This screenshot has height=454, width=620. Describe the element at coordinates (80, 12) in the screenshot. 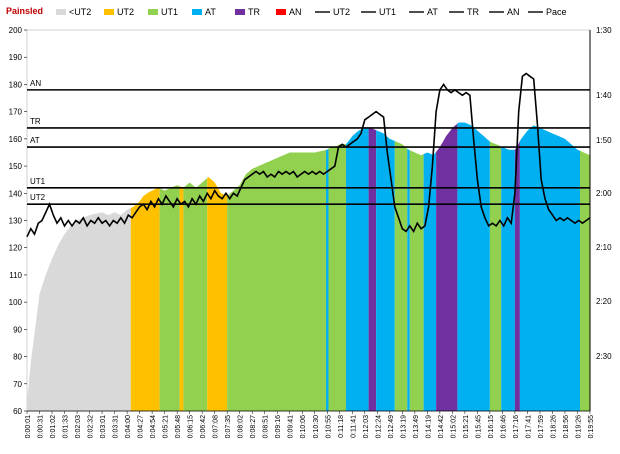

I see `legend-label-0: <UT2` at that location.